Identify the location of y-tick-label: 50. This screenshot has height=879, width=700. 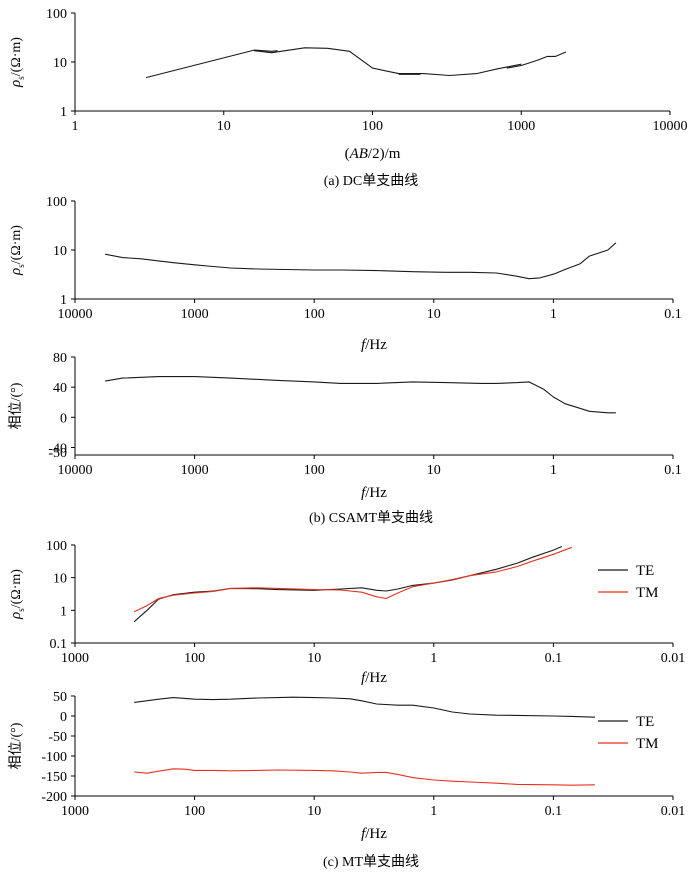
(60, 697).